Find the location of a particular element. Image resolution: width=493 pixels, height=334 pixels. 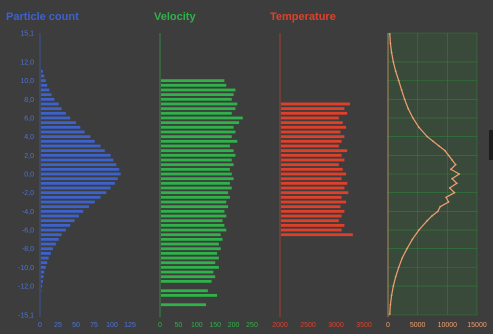

panel-title-particle-count: Particle count is located at coordinates (42, 17).